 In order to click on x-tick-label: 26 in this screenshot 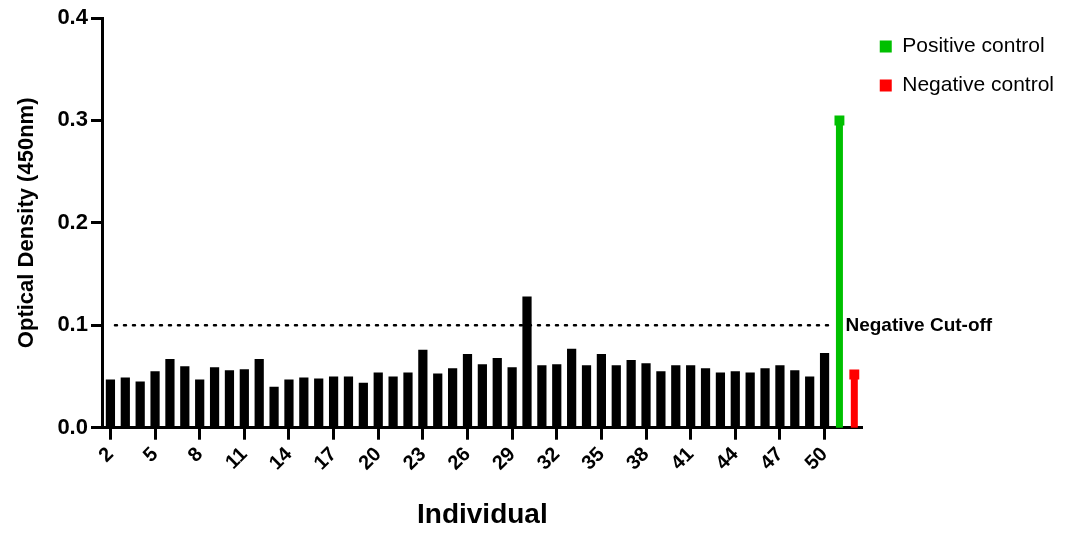, I will do `click(458, 458)`.